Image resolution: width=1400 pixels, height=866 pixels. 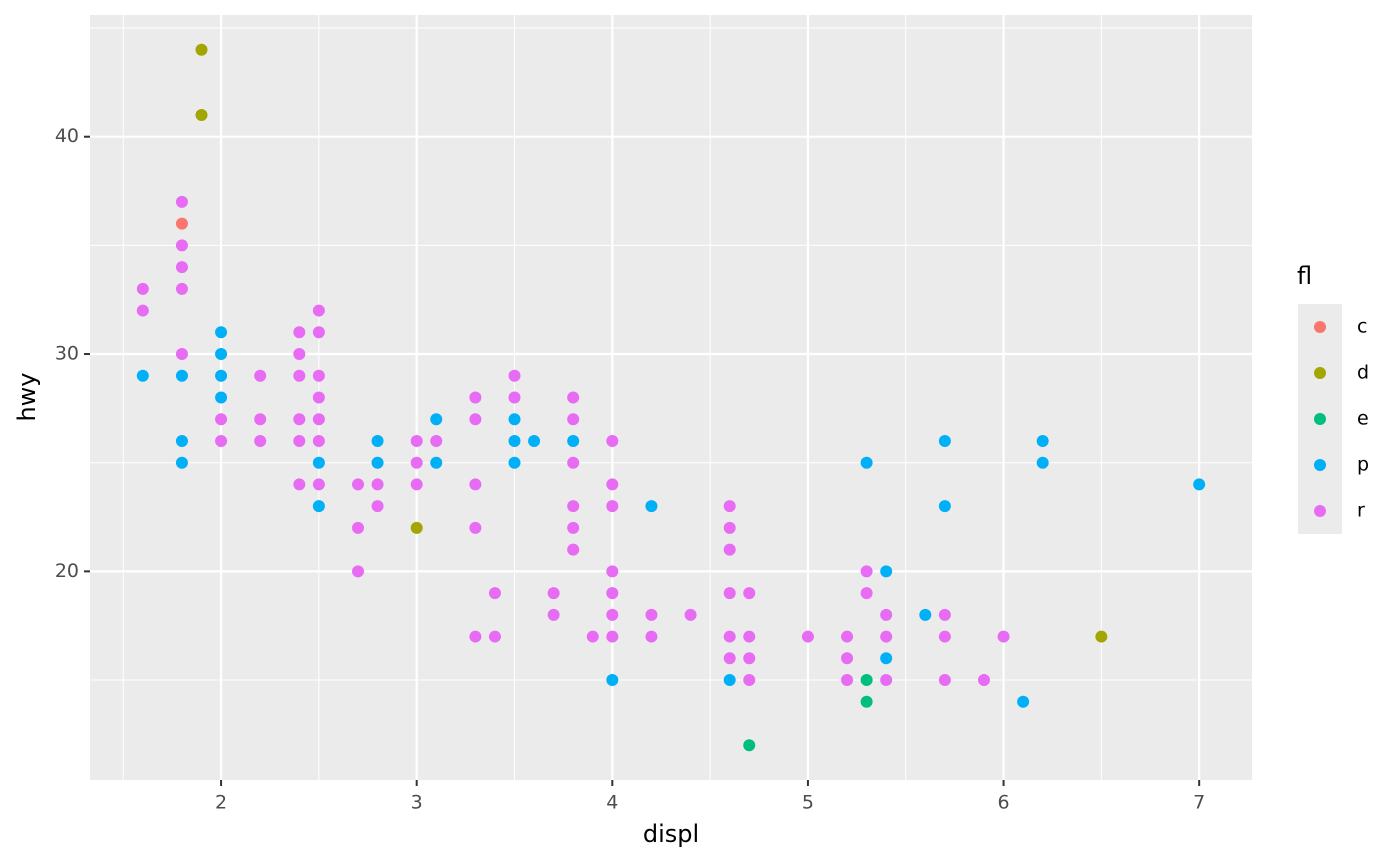 I want to click on legend-label: d, so click(x=1363, y=373).